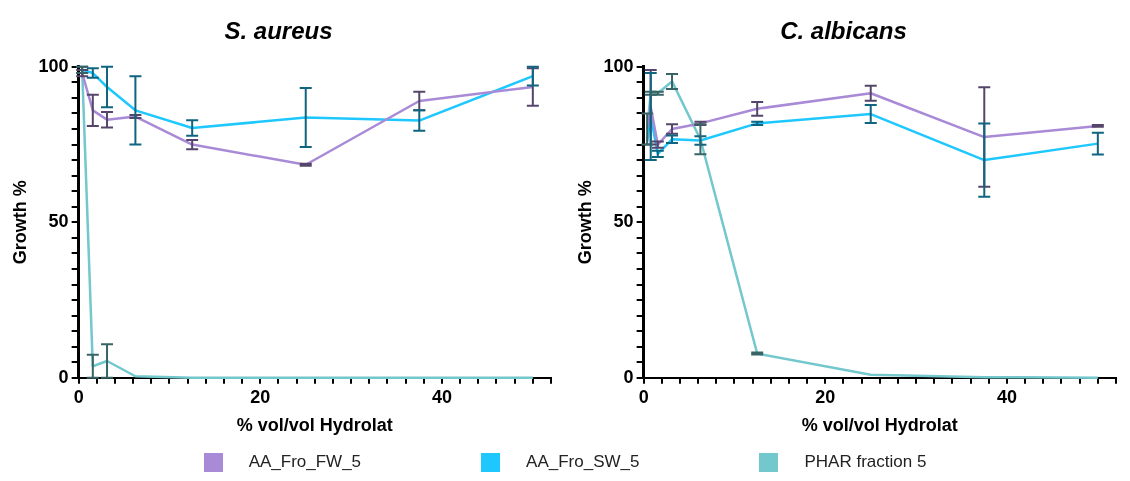 The height and width of the screenshot is (481, 1130). I want to click on chart-title: C. albicans, so click(843, 31).